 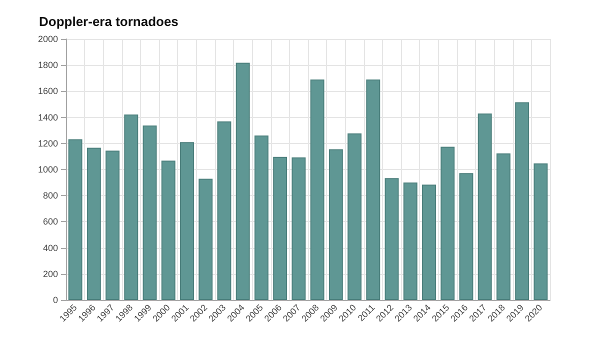 What do you see at coordinates (48, 143) in the screenshot?
I see `y-tick-label: 1200` at bounding box center [48, 143].